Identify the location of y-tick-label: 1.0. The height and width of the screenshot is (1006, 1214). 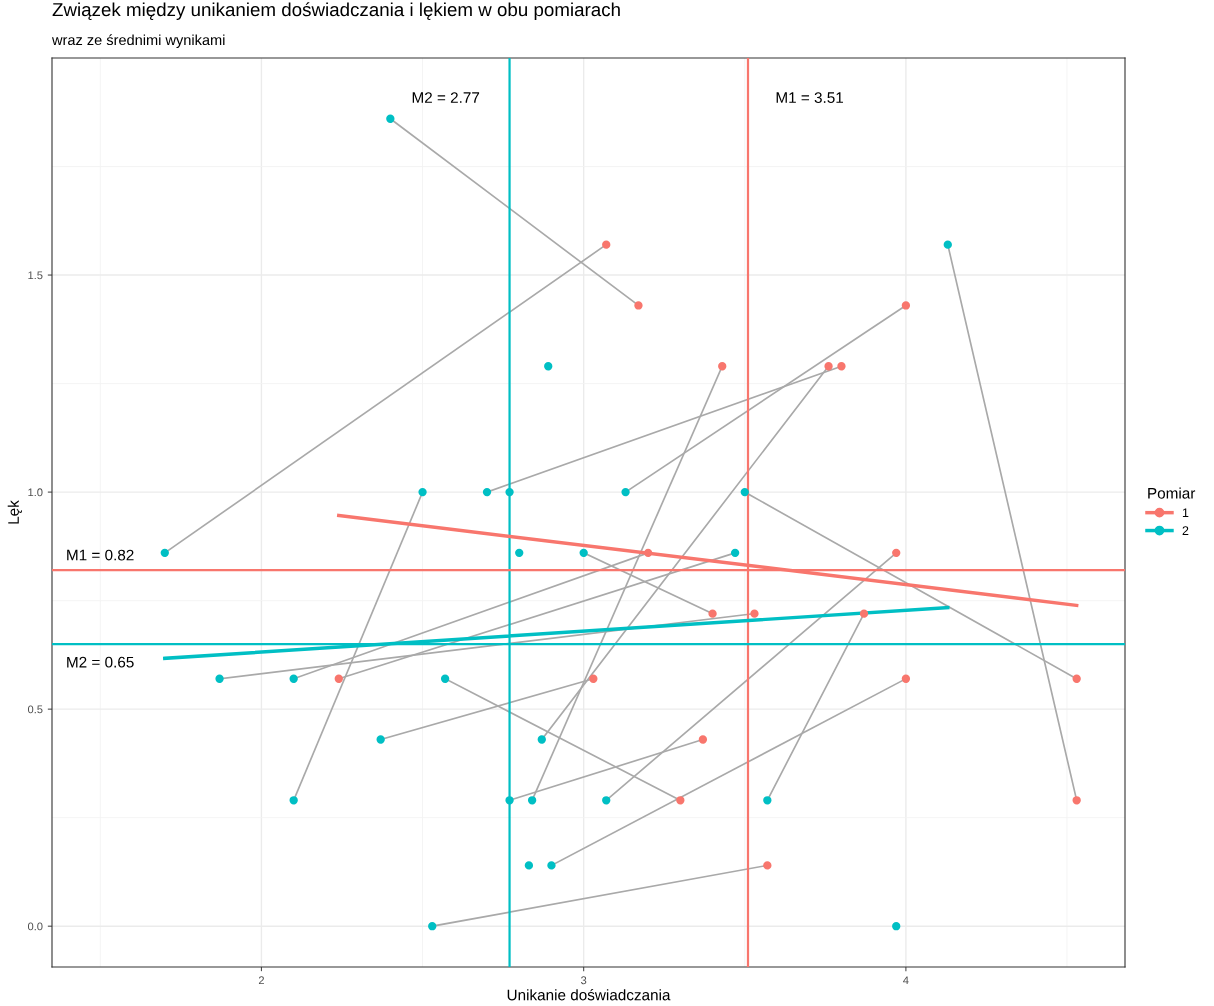
(35, 492).